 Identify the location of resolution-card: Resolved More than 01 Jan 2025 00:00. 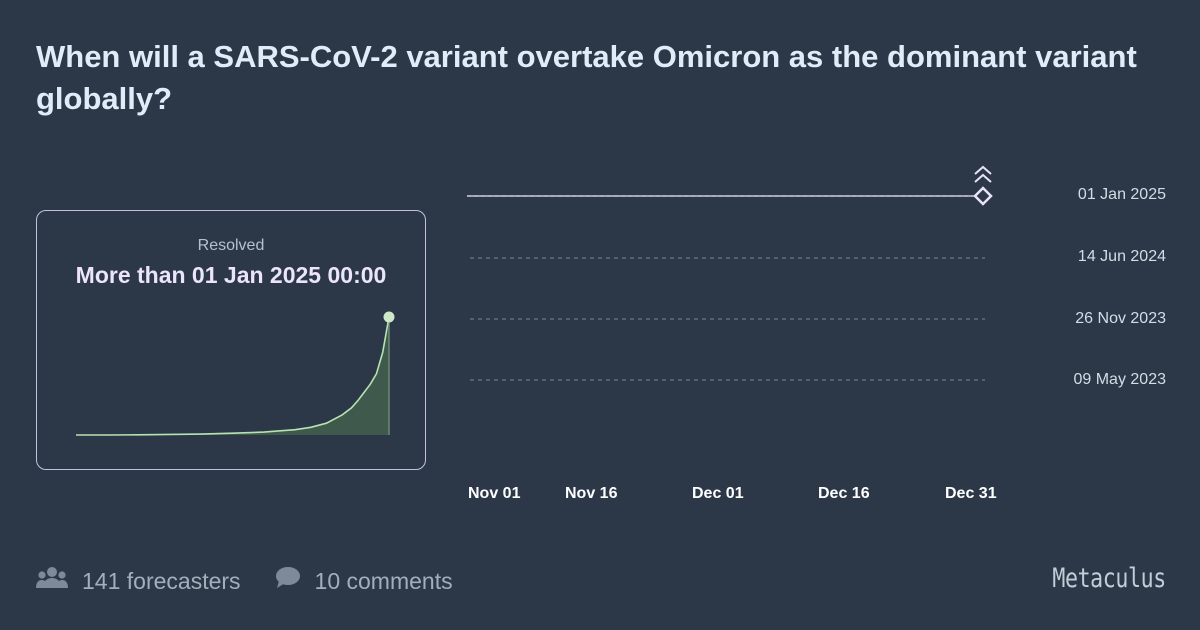
(231, 340).